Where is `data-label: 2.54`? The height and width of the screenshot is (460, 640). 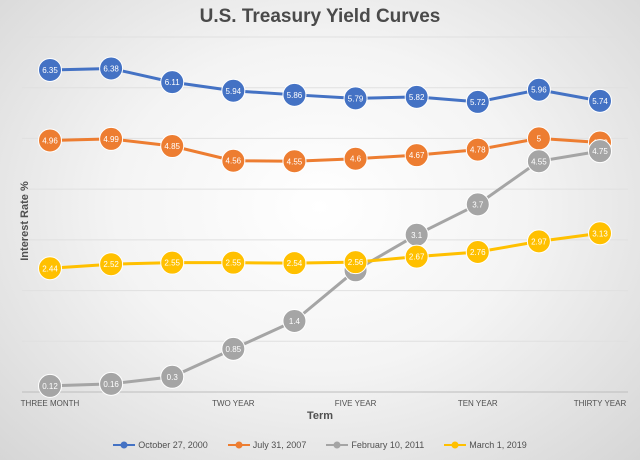 data-label: 2.54 is located at coordinates (295, 263).